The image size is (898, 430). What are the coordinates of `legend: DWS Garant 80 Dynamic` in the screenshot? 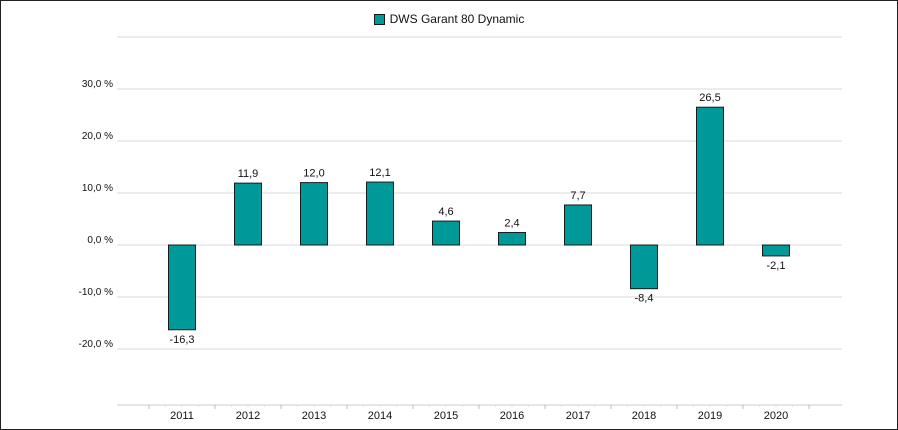 It's located at (449, 19).